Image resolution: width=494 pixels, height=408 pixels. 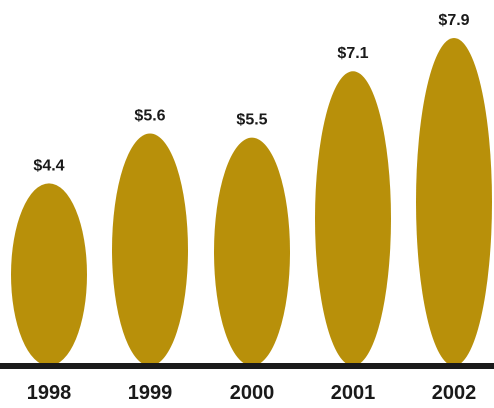 What do you see at coordinates (149, 115) in the screenshot?
I see `value-label-1999: $5.6` at bounding box center [149, 115].